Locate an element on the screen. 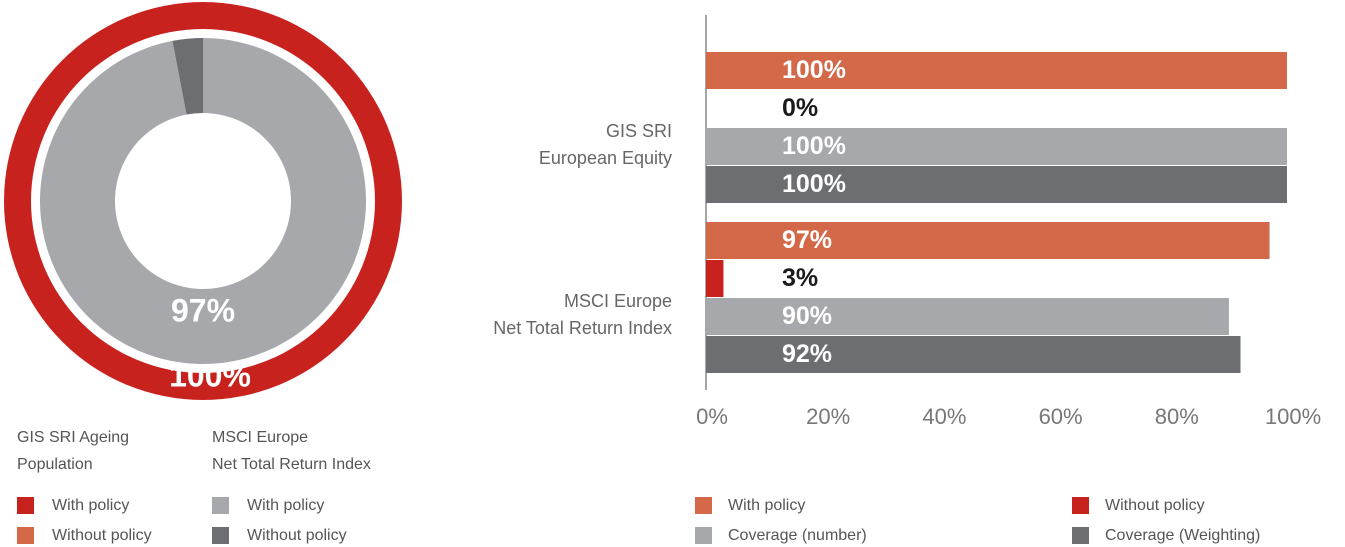 The width and height of the screenshot is (1345, 547). category-label: MSCI Europe is located at coordinates (618, 301).